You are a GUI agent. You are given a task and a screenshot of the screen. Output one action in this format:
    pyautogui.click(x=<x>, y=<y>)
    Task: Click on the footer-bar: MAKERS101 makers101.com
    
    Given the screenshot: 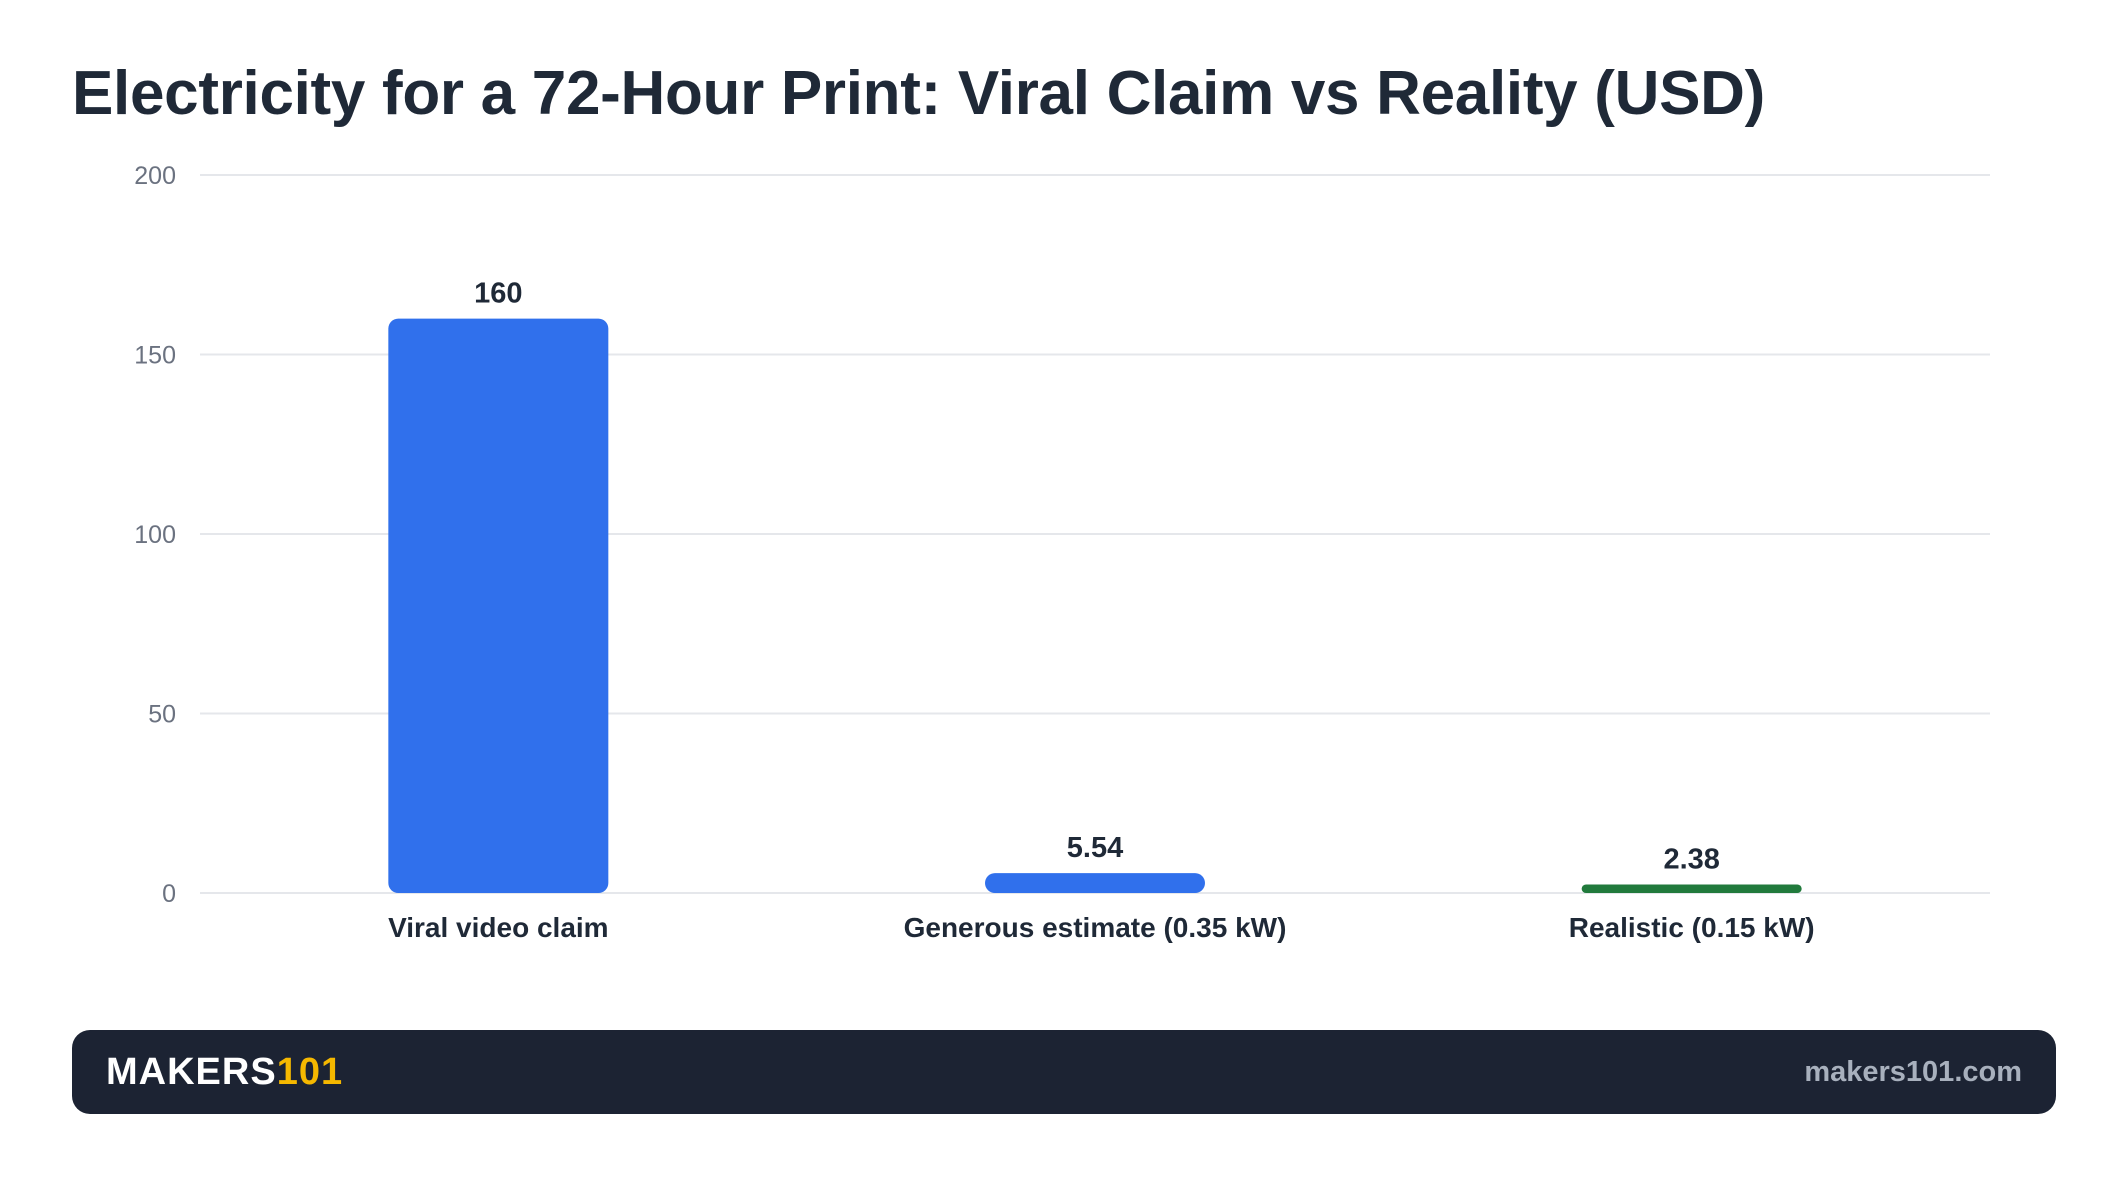 What is the action you would take?
    pyautogui.click(x=1064, y=1072)
    